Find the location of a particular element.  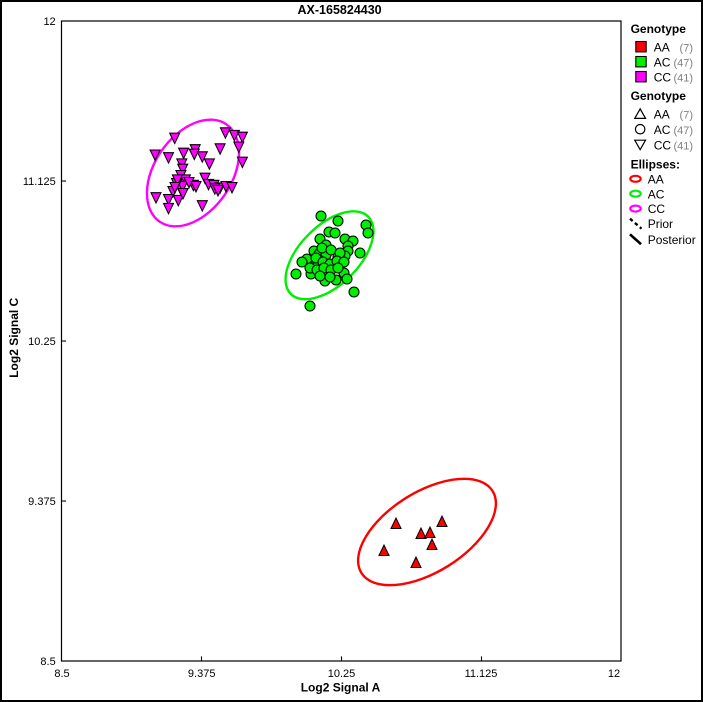

svg-text: Posterior is located at coordinates (672, 240).